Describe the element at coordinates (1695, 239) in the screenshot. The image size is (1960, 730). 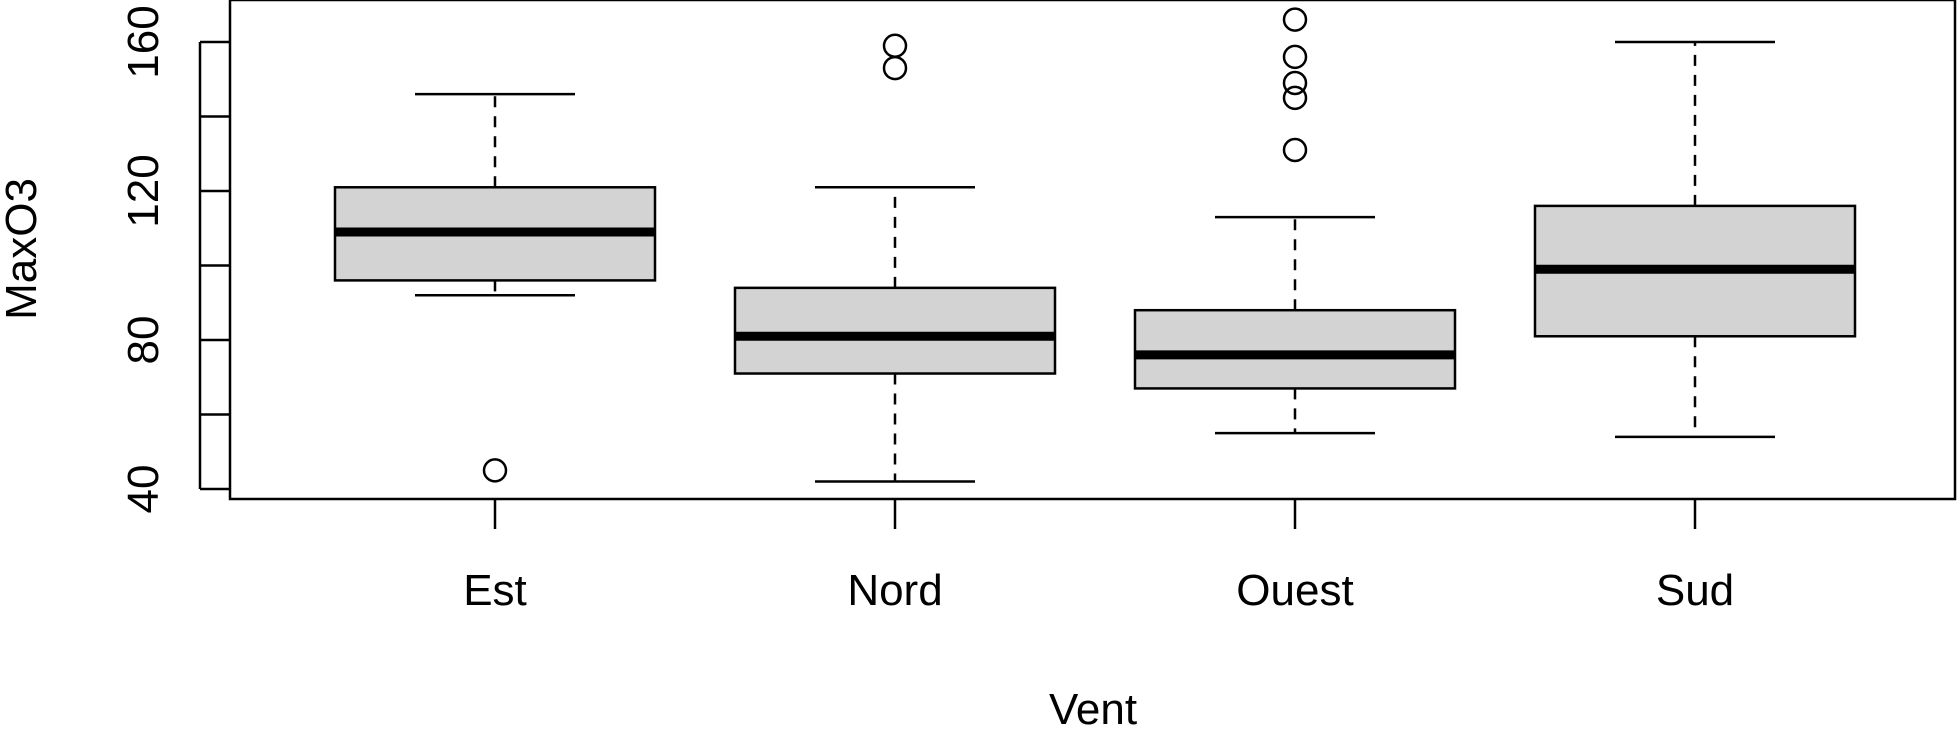
I see `box-group-sud` at that location.